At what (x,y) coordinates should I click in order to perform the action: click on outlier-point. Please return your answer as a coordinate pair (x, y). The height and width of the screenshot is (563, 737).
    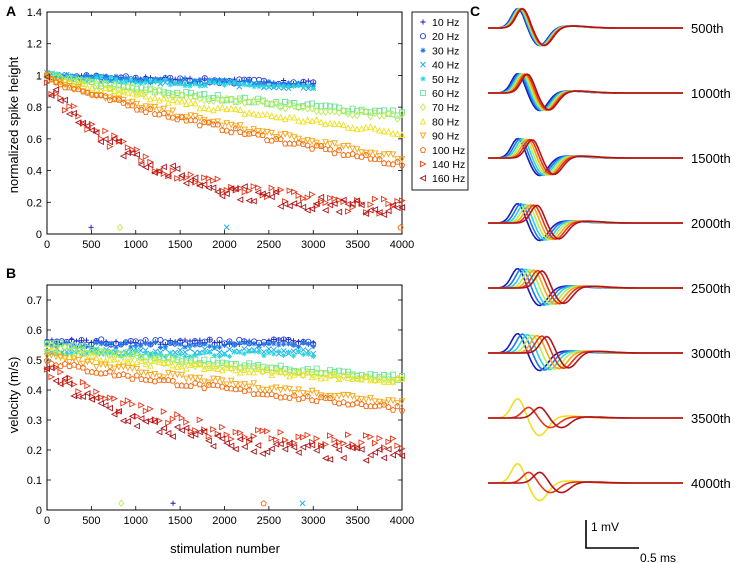
    Looking at the image, I should click on (91, 227).